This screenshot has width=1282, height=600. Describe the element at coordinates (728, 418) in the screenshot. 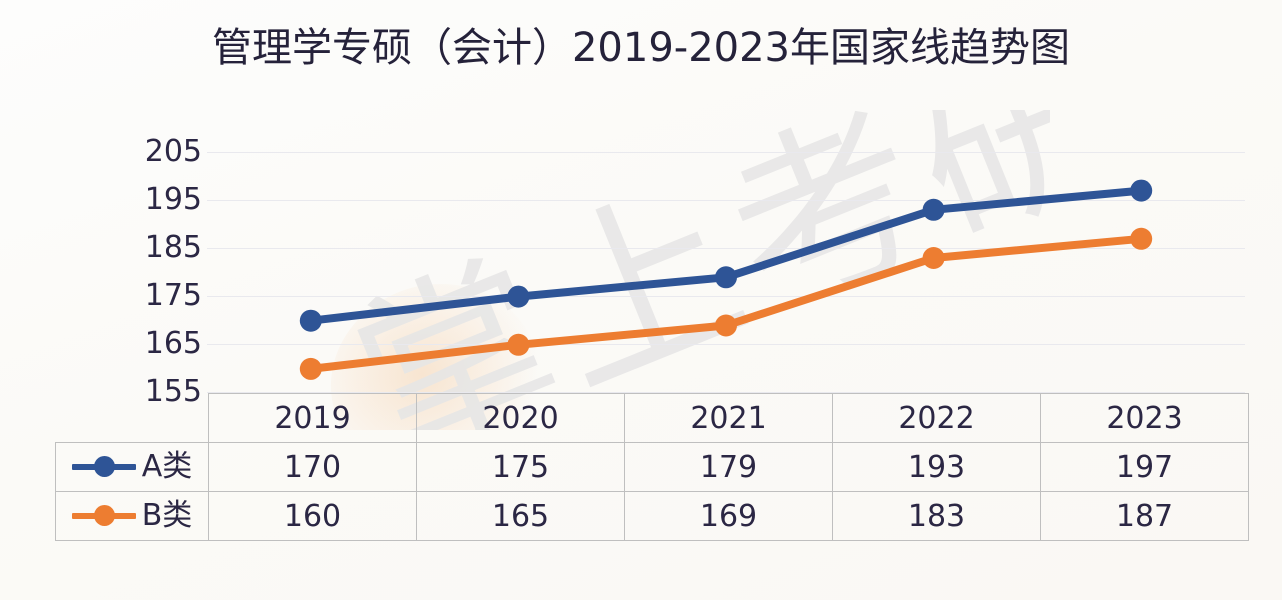

I see `table-header-2021: 2021` at that location.